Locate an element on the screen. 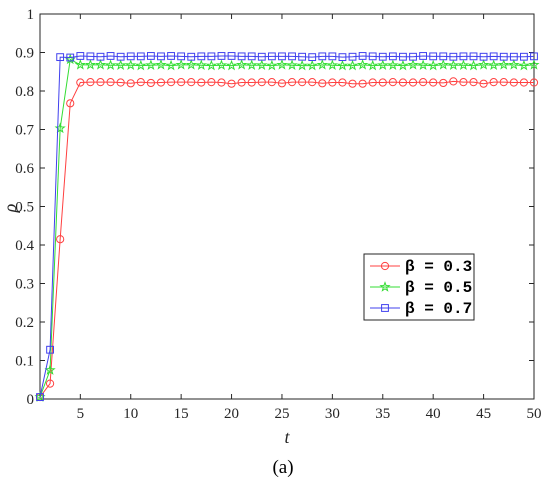  x-tick-label: 45 is located at coordinates (483, 414).